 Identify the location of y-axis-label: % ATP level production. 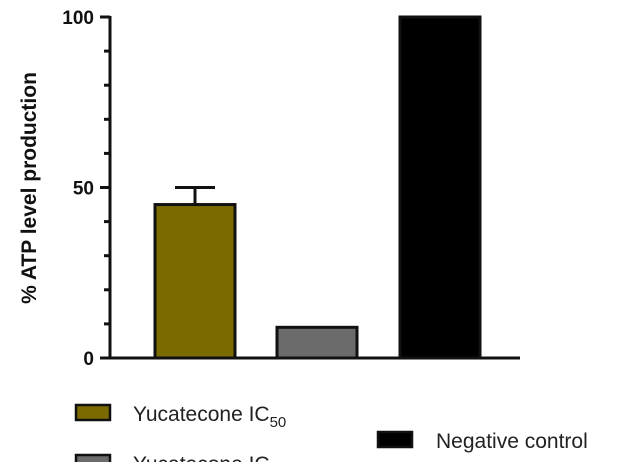
(29, 188).